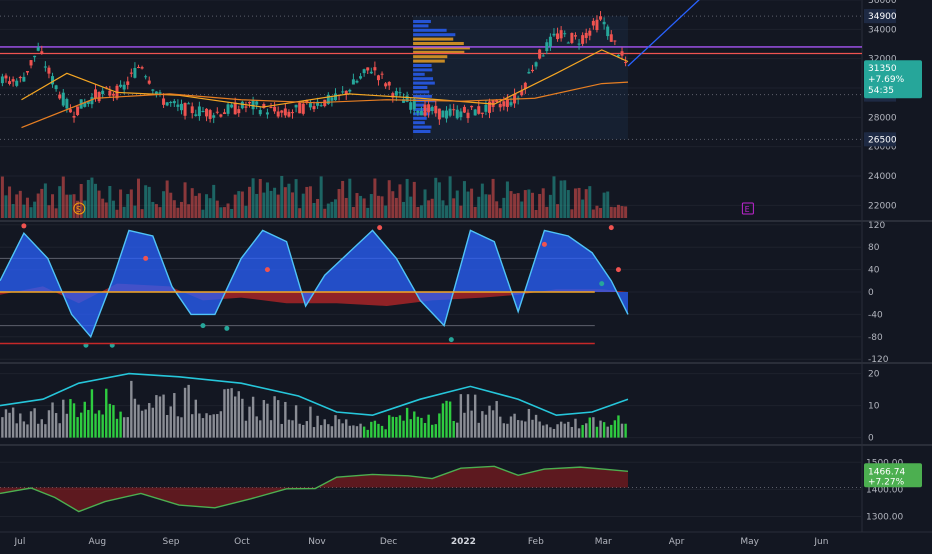 The width and height of the screenshot is (932, 554). Describe the element at coordinates (749, 542) in the screenshot. I see `time-axis-label: May` at that location.